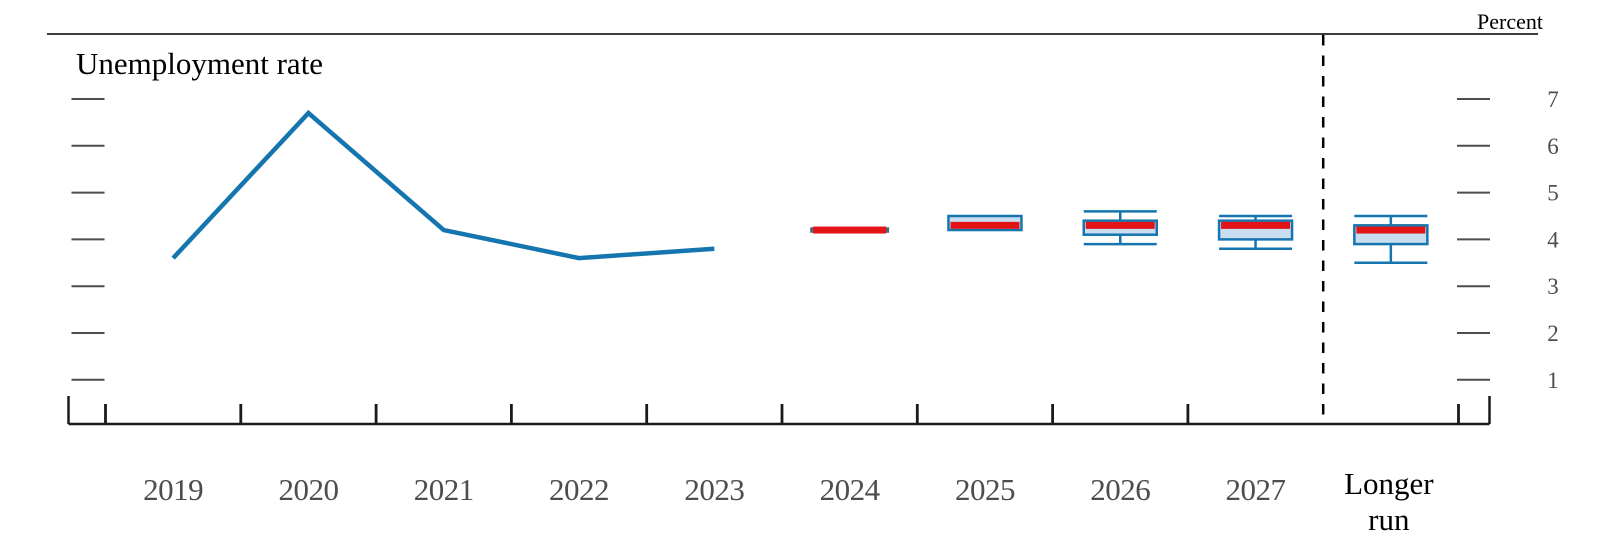 This screenshot has width=1610, height=542. What do you see at coordinates (1553, 286) in the screenshot?
I see `y-tick-label-3: 3` at bounding box center [1553, 286].